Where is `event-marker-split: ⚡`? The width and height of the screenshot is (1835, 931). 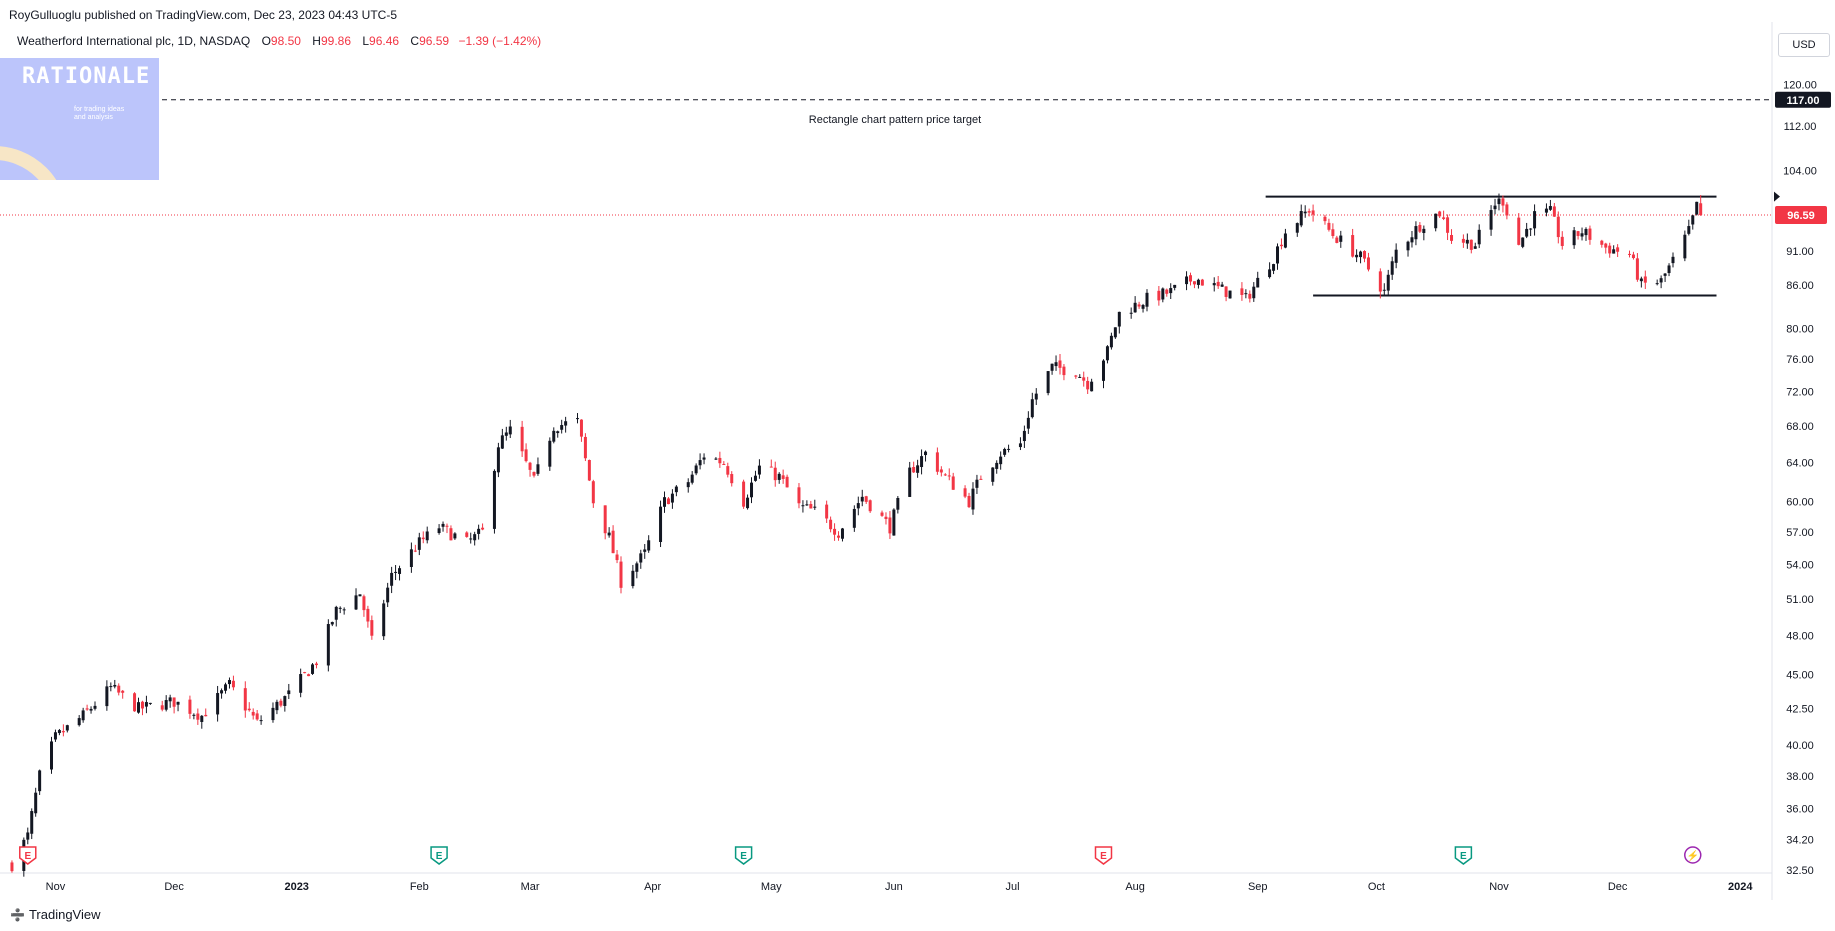 event-marker-split: ⚡ is located at coordinates (1693, 855).